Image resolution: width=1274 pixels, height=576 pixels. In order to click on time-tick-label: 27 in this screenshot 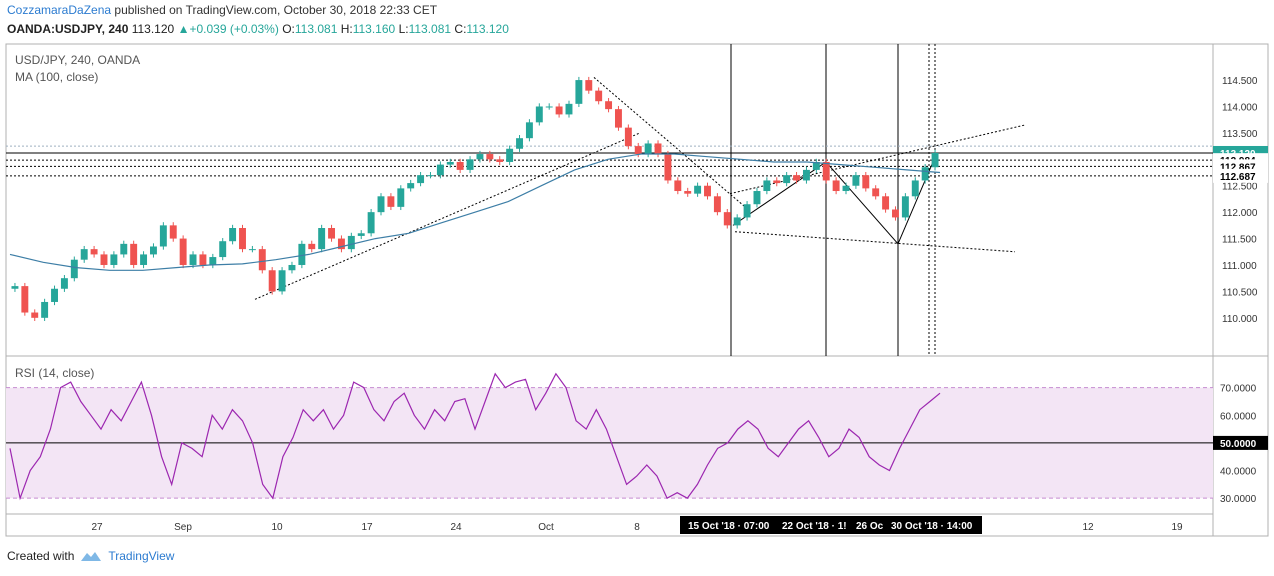, I will do `click(97, 527)`.